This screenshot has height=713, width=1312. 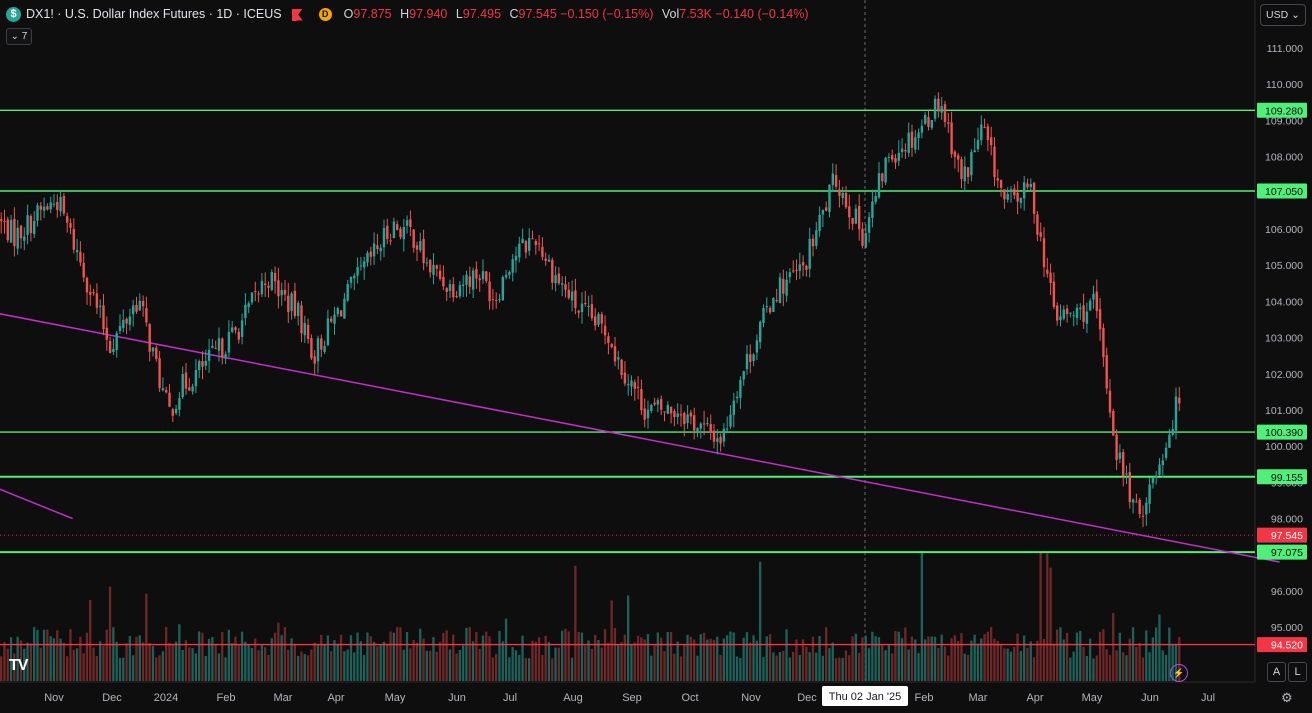 What do you see at coordinates (1287, 697) in the screenshot?
I see `gear-icon: ⚙` at bounding box center [1287, 697].